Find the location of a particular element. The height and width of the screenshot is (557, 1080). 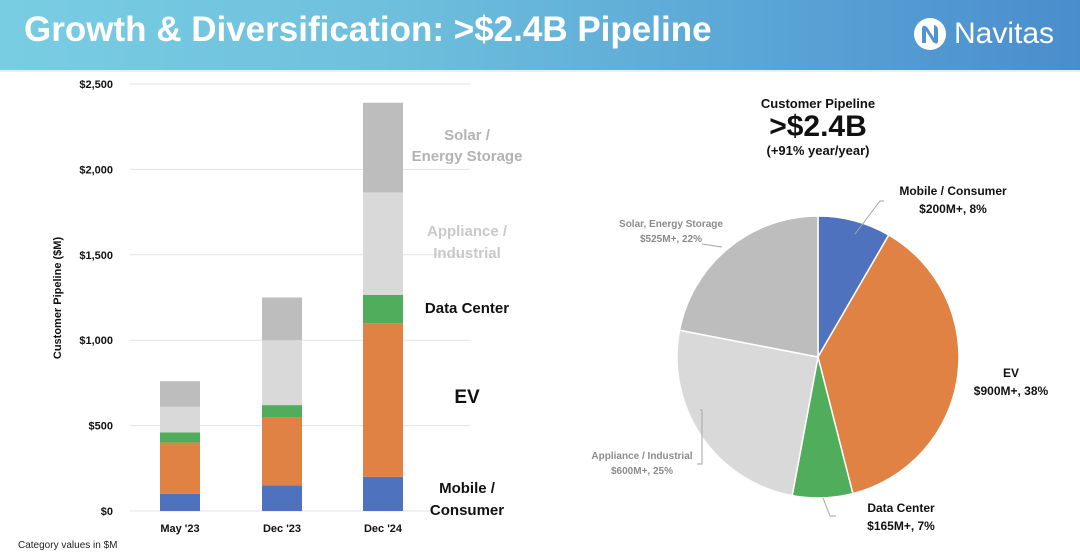

x-tick-label: Dec '23 is located at coordinates (282, 529).